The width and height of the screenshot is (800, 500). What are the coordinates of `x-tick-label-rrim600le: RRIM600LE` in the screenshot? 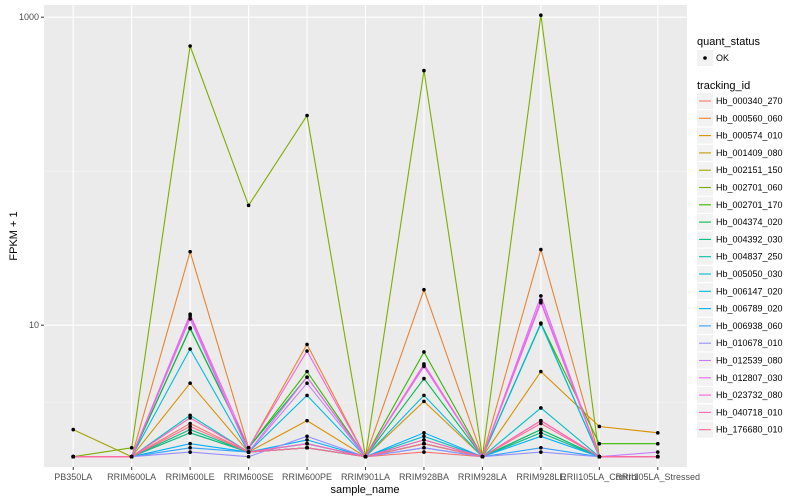 It's located at (190, 477).